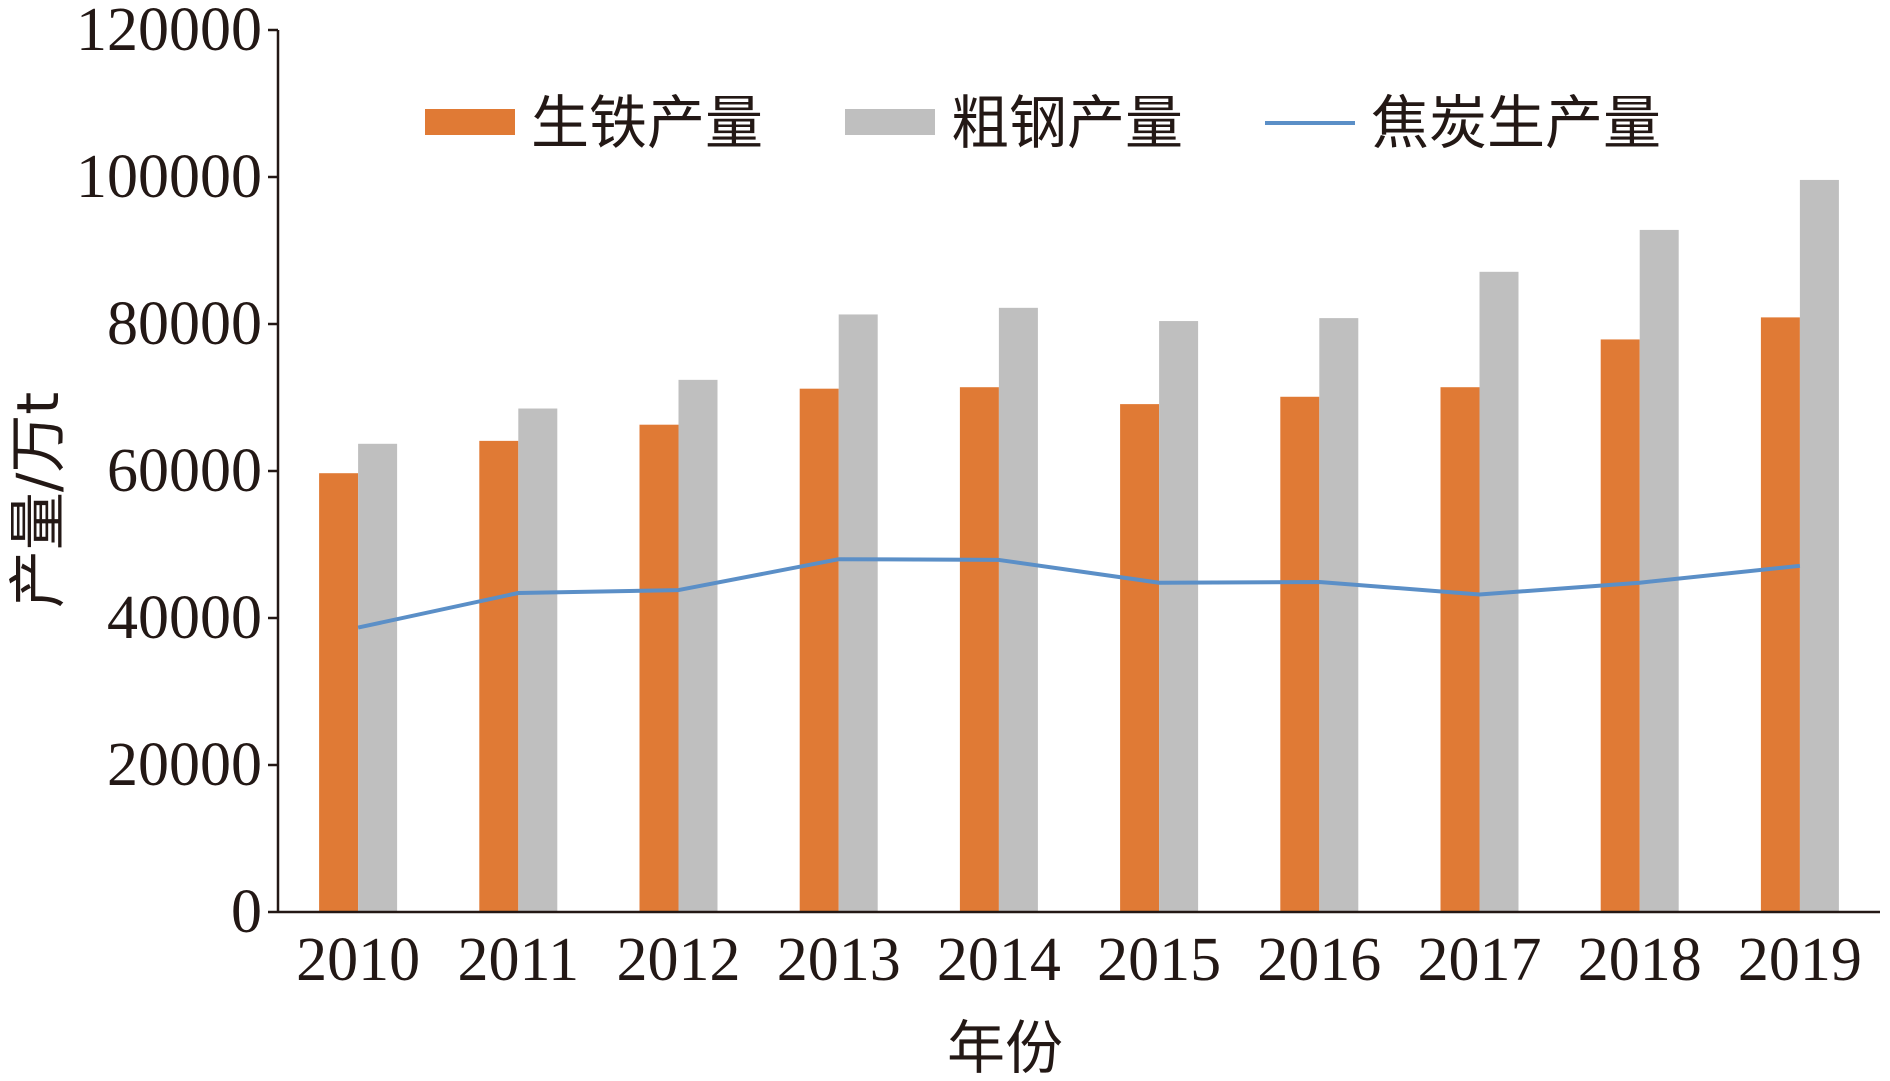 This screenshot has width=1890, height=1081. Describe the element at coordinates (1460, 650) in the screenshot. I see `bar-生铁产量-2017` at that location.